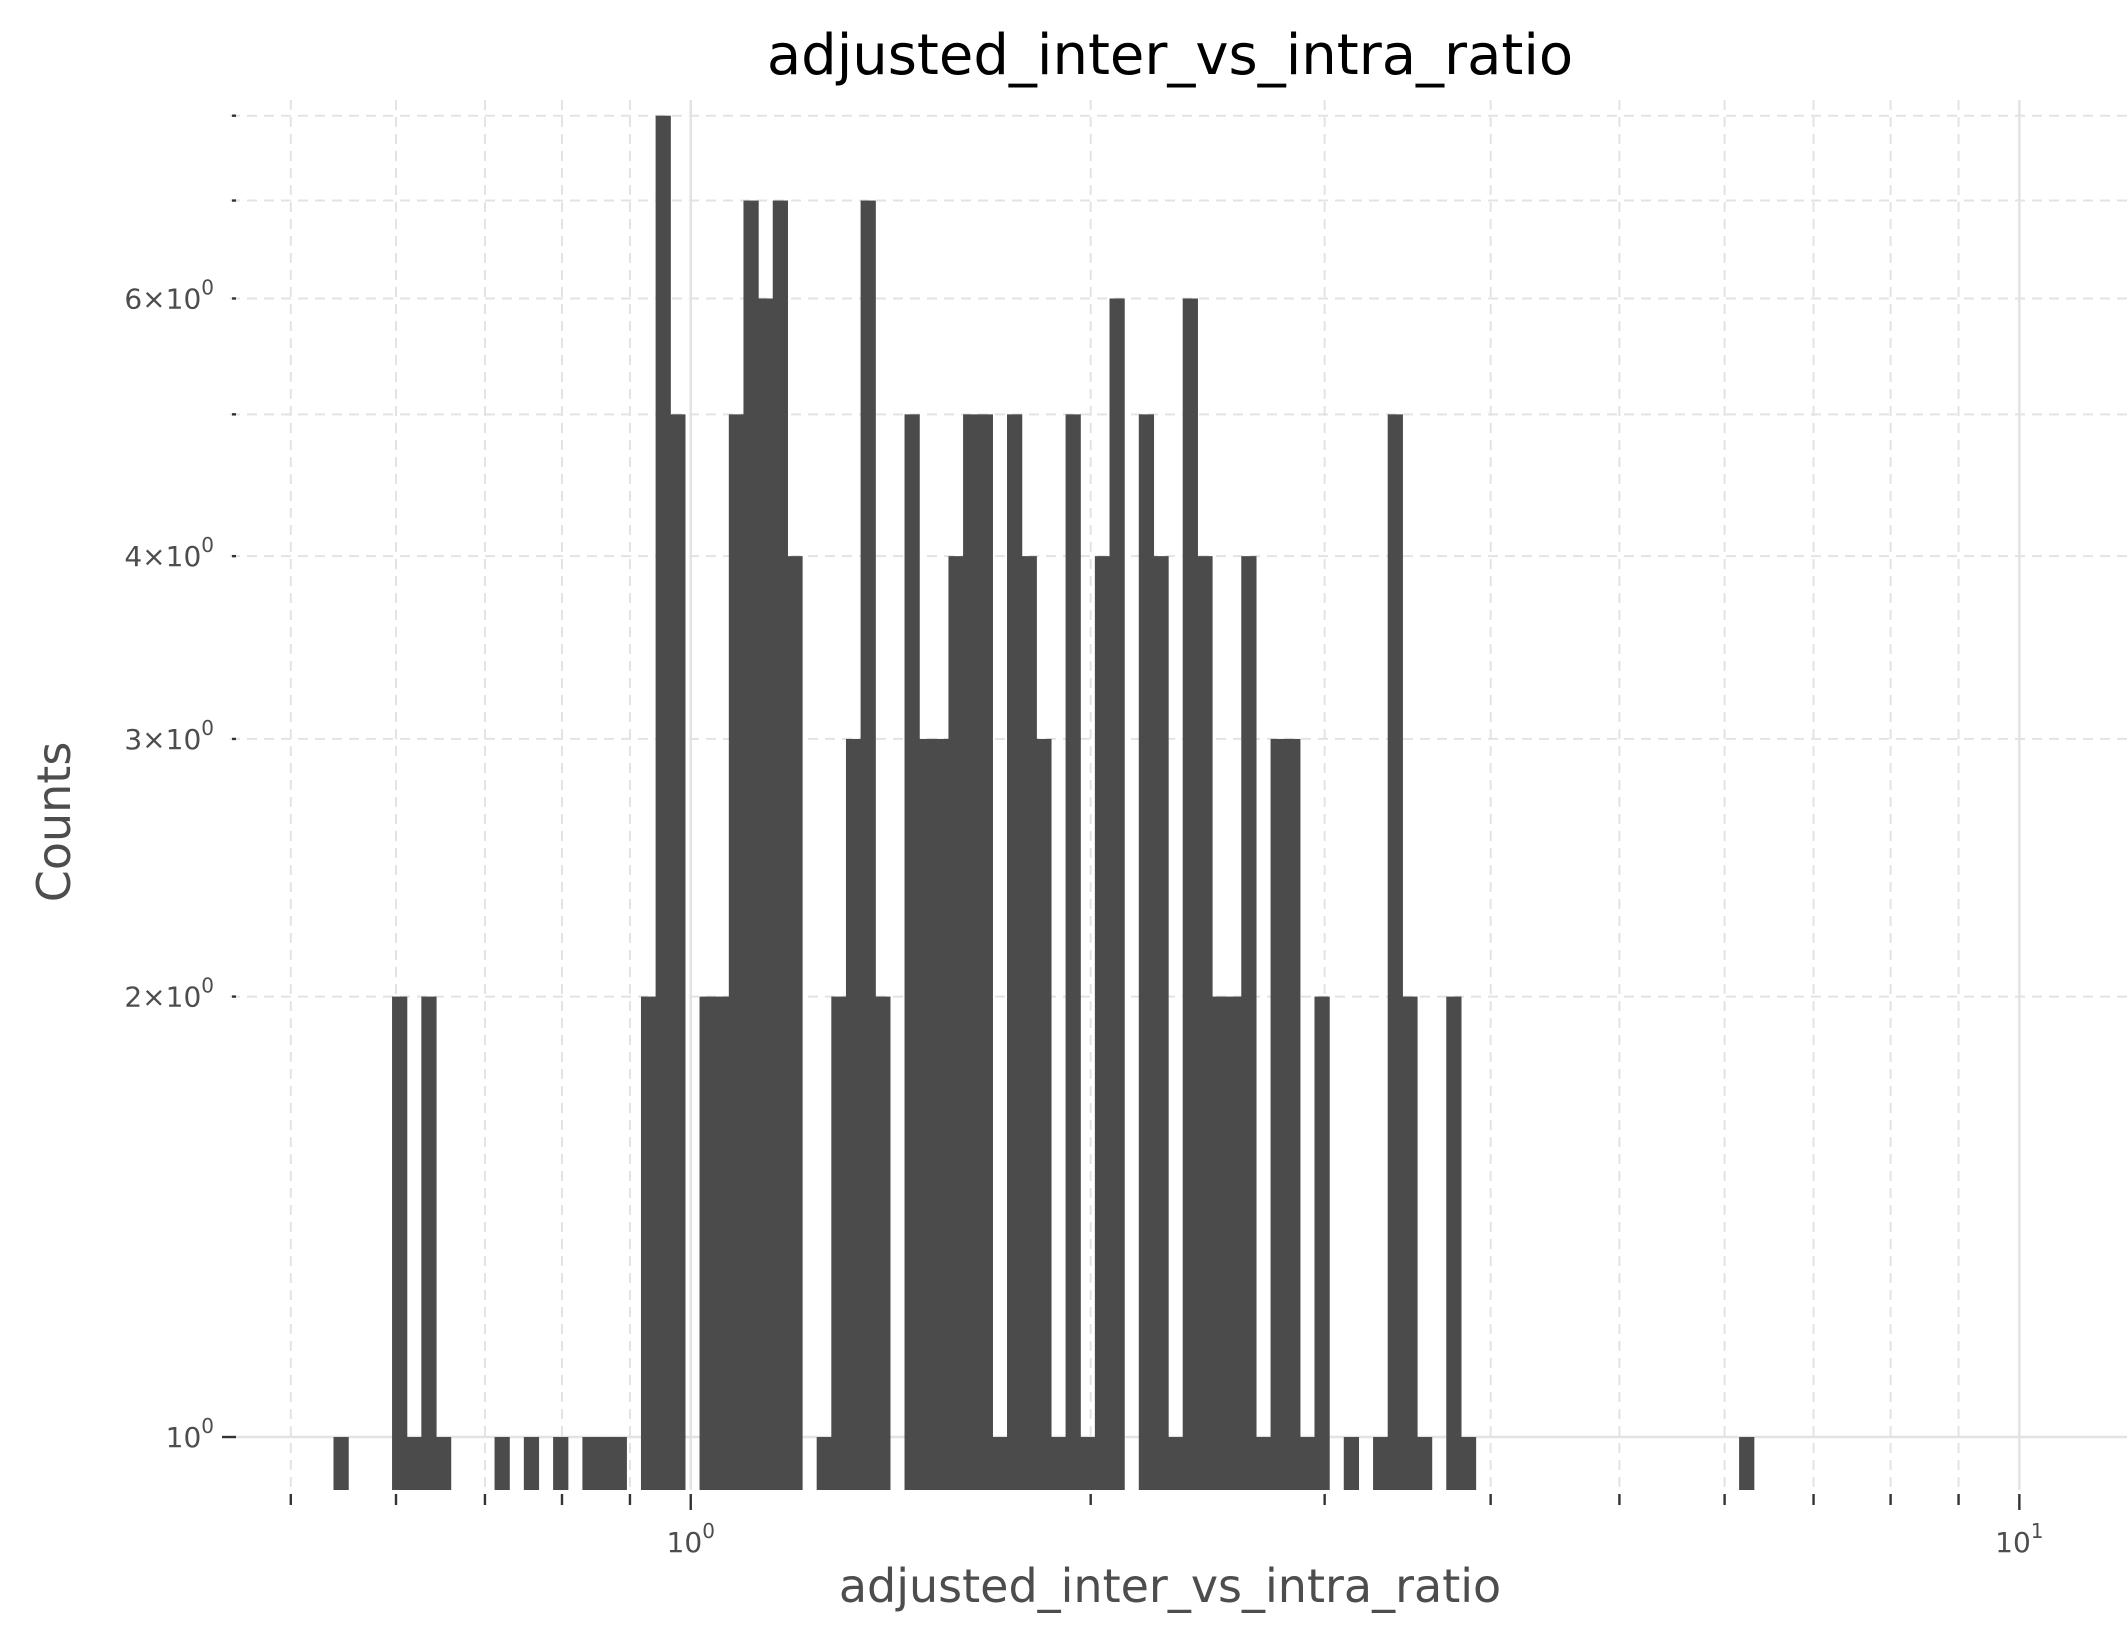  What do you see at coordinates (1170, 55) in the screenshot?
I see `chart-title: adjusted_inter_vs_intra_ratio` at bounding box center [1170, 55].